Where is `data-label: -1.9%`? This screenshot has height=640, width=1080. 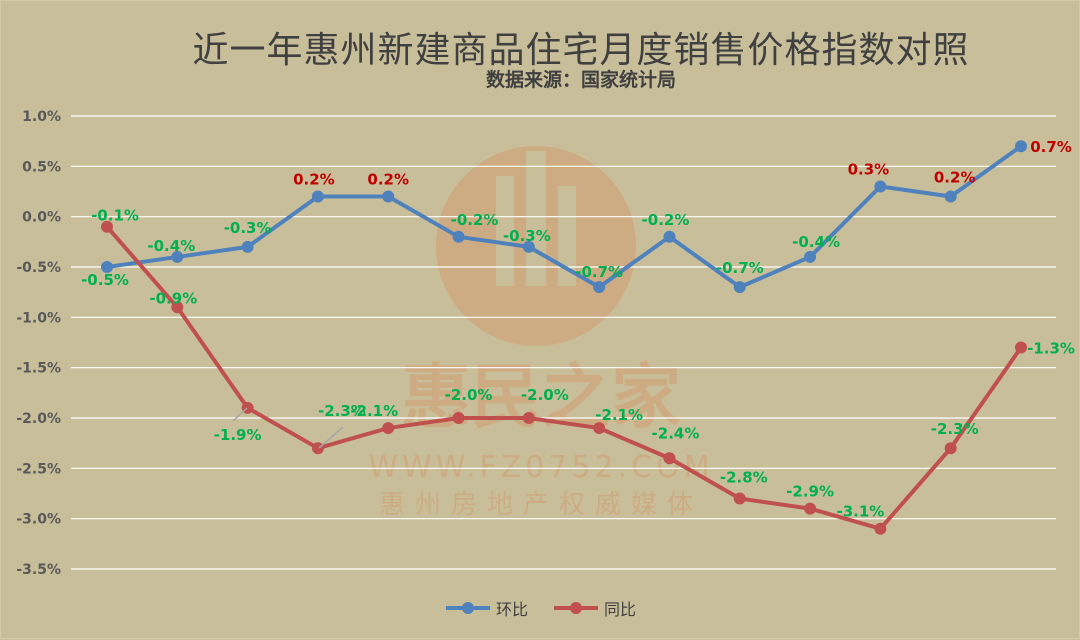
data-label: -1.9% is located at coordinates (238, 435).